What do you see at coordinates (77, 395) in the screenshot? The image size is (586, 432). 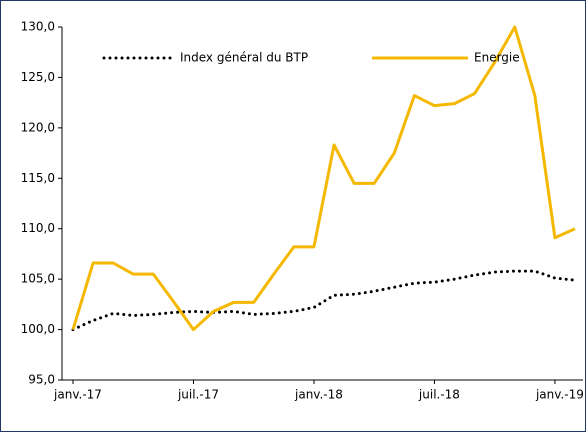 I see `x-tick-label: janv.-17` at bounding box center [77, 395].